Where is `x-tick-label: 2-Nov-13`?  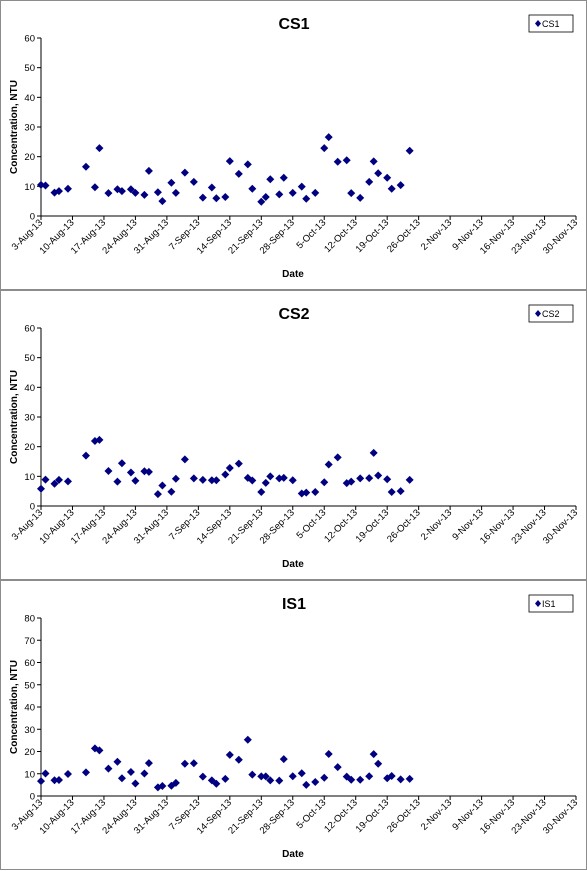 x-tick-label: 2-Nov-13 is located at coordinates (436, 814).